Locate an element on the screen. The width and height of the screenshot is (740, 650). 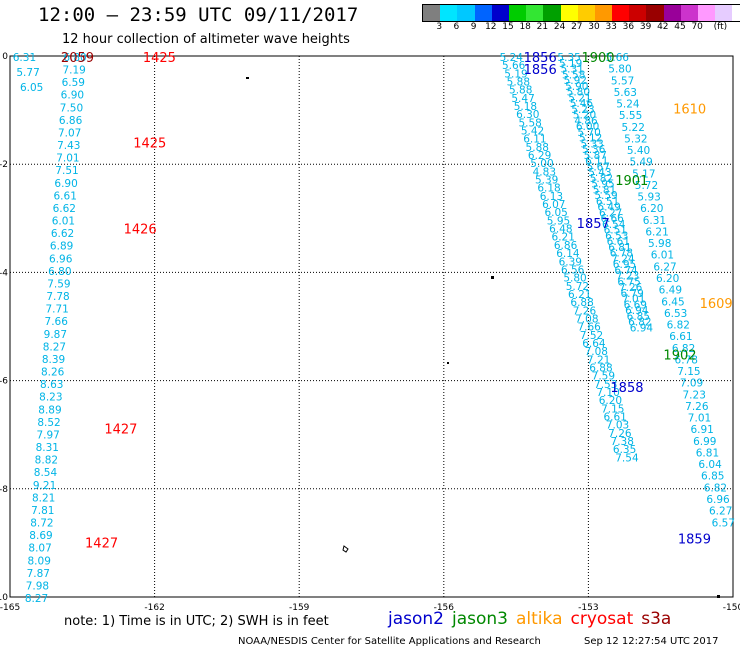
color-scale-label: (ft) is located at coordinates (720, 27).